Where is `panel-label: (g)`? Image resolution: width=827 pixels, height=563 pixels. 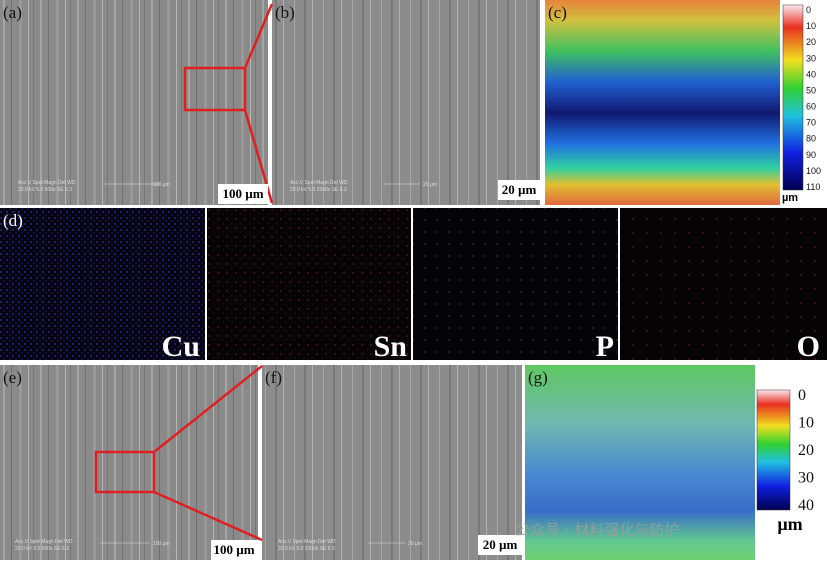 panel-label: (g) is located at coordinates (538, 377).